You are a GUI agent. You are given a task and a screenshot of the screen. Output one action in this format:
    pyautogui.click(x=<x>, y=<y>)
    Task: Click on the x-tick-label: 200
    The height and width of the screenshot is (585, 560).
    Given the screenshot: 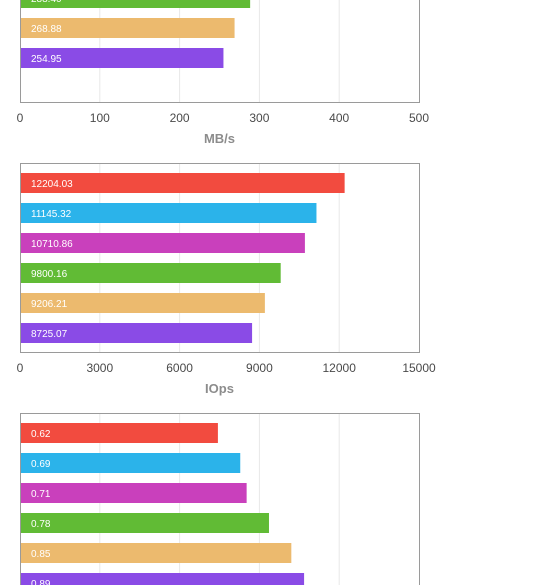 What is the action you would take?
    pyautogui.click(x=180, y=118)
    